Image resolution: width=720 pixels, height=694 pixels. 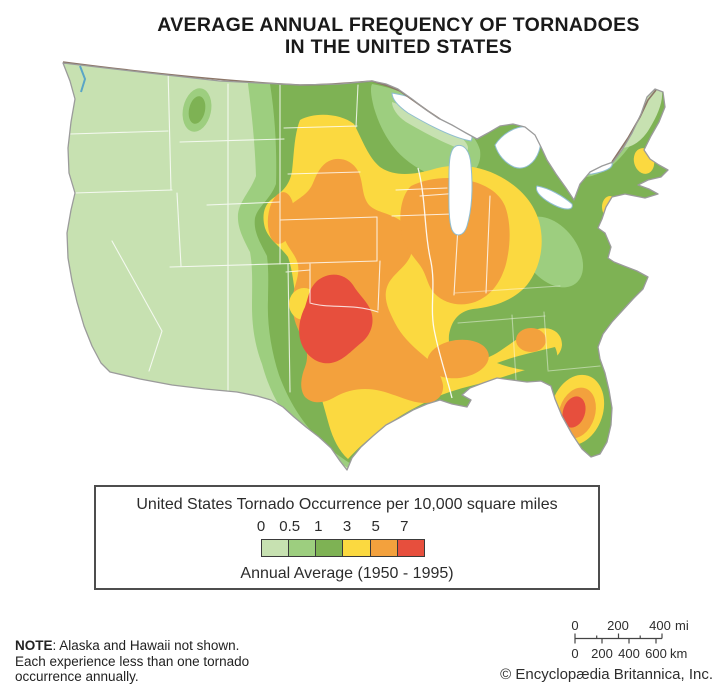 What do you see at coordinates (554, 197) in the screenshot?
I see `lake-erie` at bounding box center [554, 197].